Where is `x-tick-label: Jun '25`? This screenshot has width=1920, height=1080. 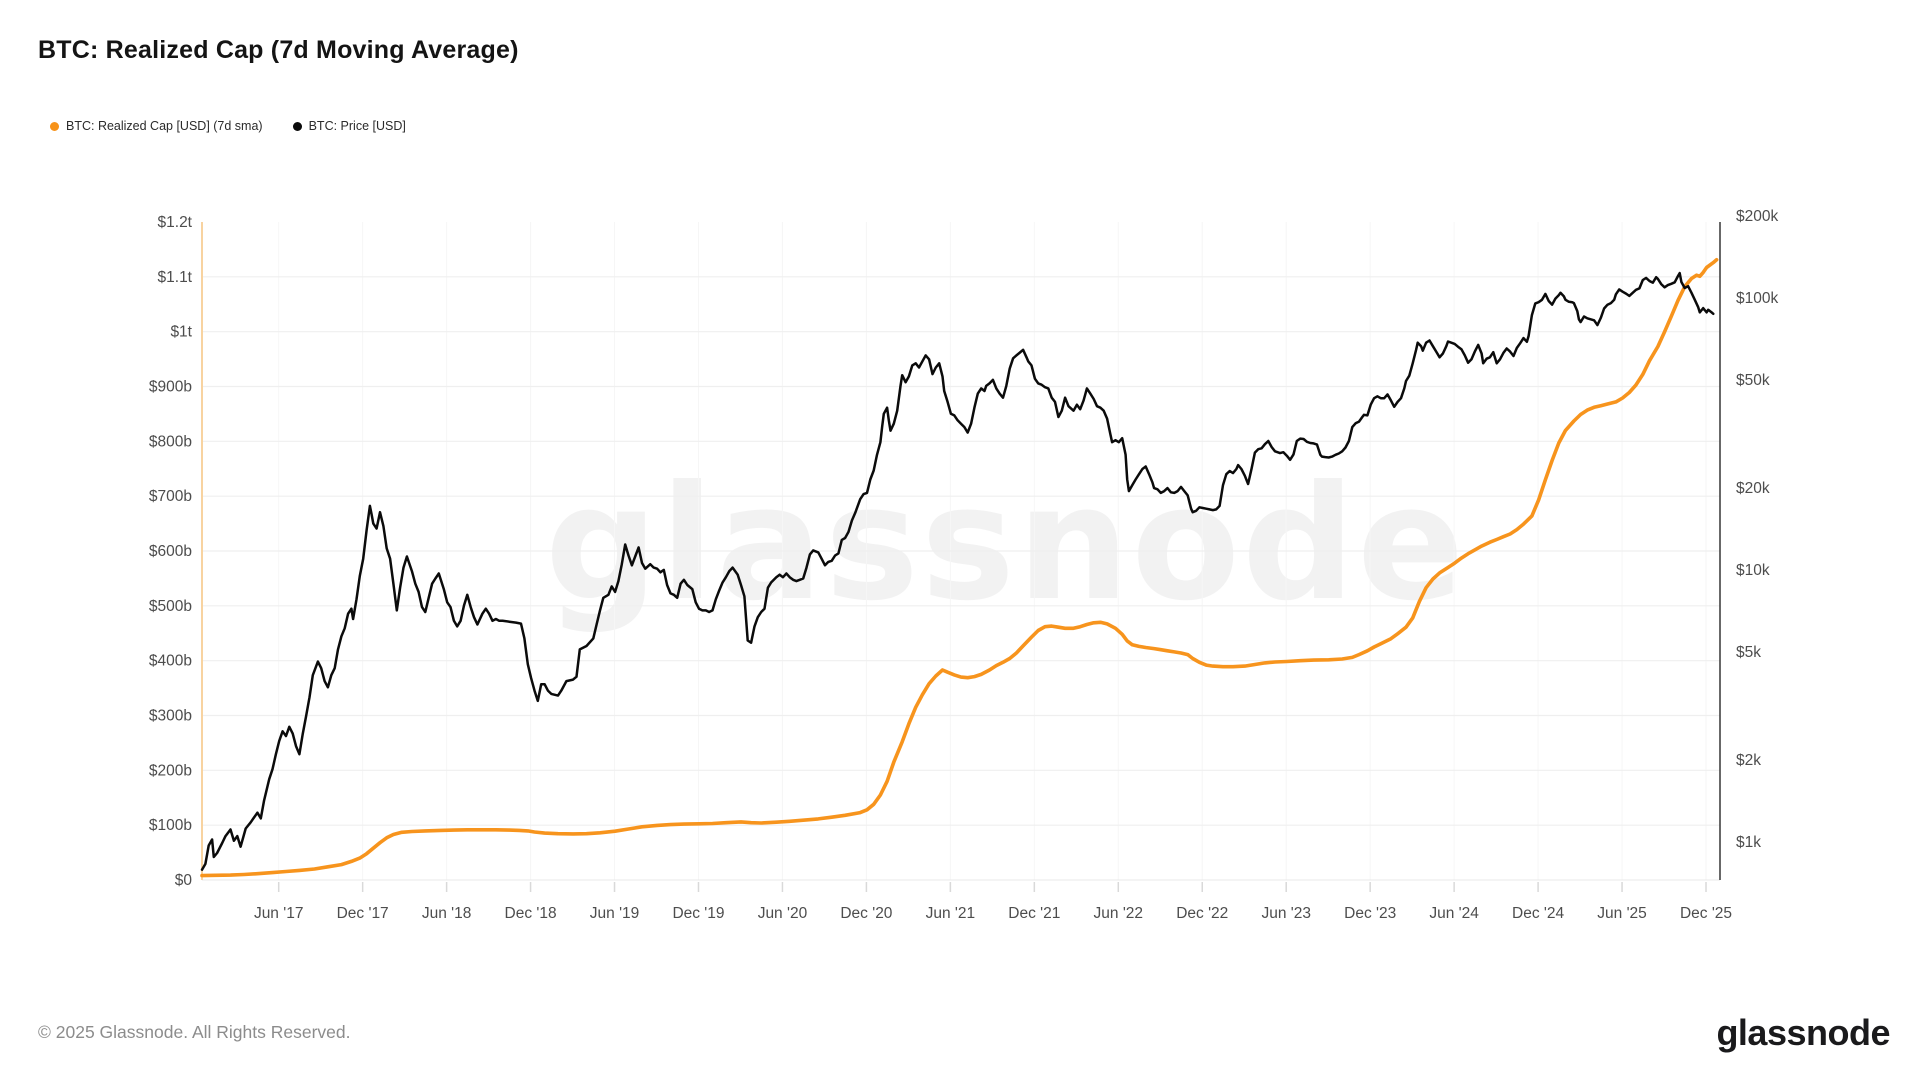 x-tick-label: Jun '25 is located at coordinates (1622, 913).